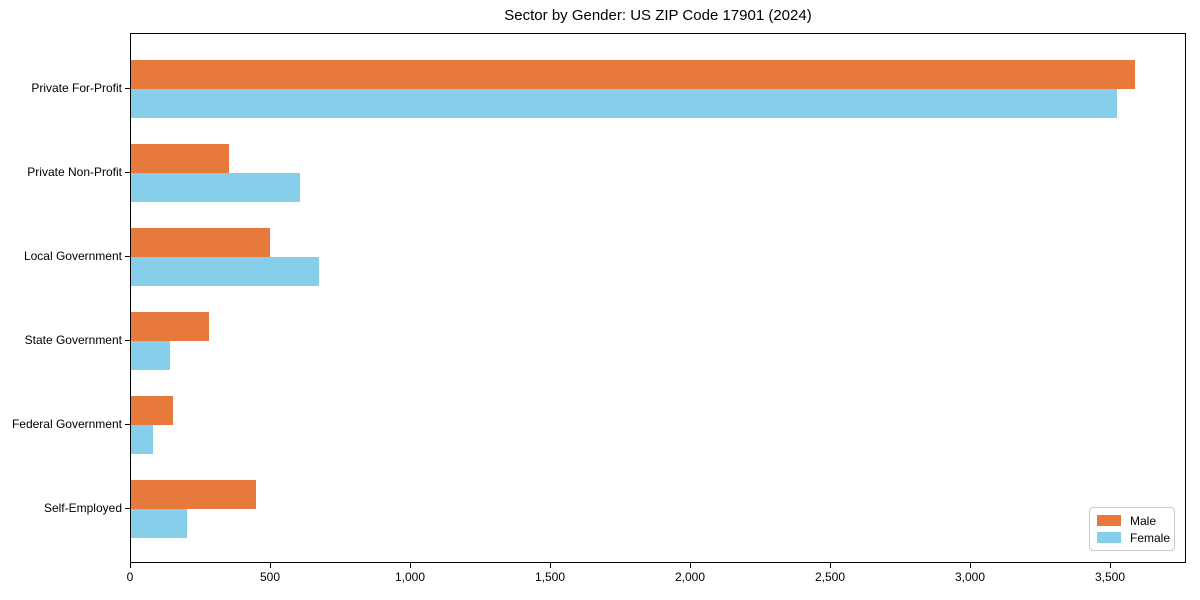 Image resolution: width=1200 pixels, height=600 pixels. Describe the element at coordinates (270, 577) in the screenshot. I see `x-axis-tick-label-500: 500` at that location.